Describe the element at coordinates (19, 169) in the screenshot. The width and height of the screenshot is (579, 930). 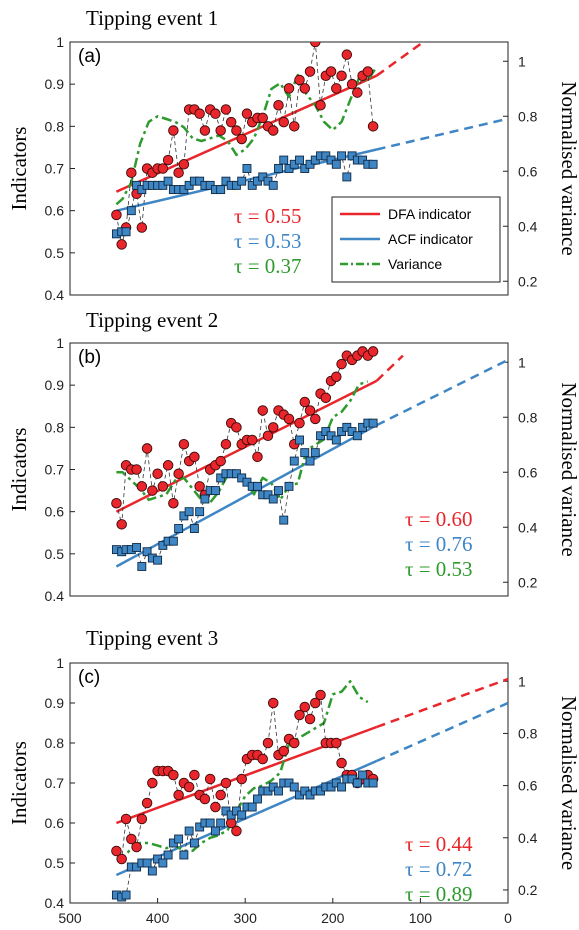
I see `y-axis-label: Indicators` at that location.